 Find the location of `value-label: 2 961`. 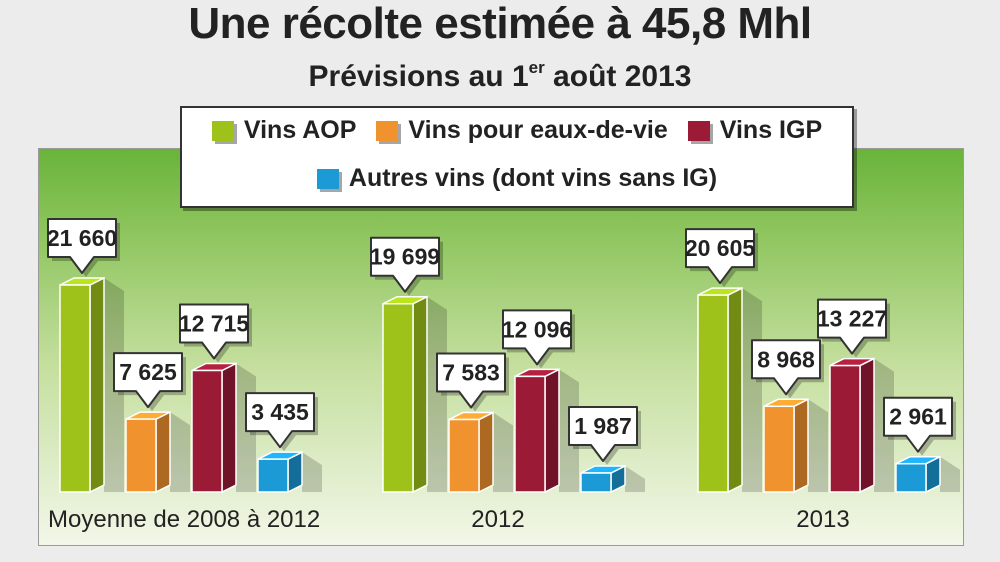

value-label: 2 961 is located at coordinates (918, 417).